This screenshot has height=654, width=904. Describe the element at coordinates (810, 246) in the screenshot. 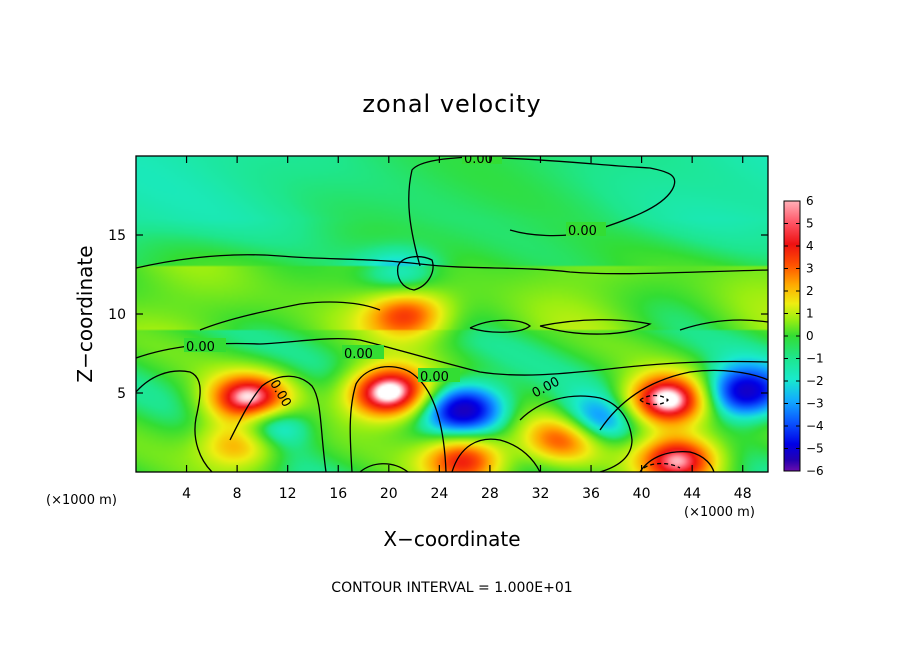

I see `colorbar-tick-label: 4` at that location.